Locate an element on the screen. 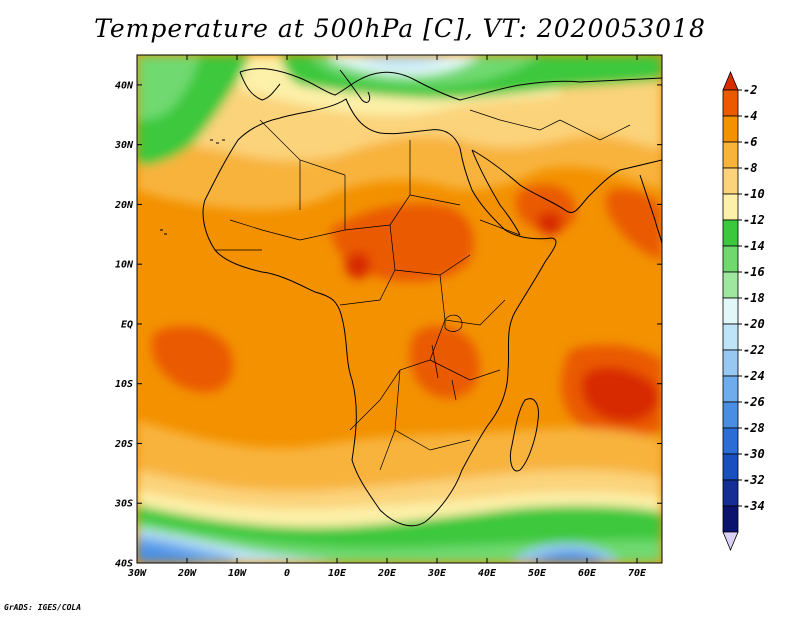 The width and height of the screenshot is (800, 618). colorbar-label: -4 is located at coordinates (750, 116).